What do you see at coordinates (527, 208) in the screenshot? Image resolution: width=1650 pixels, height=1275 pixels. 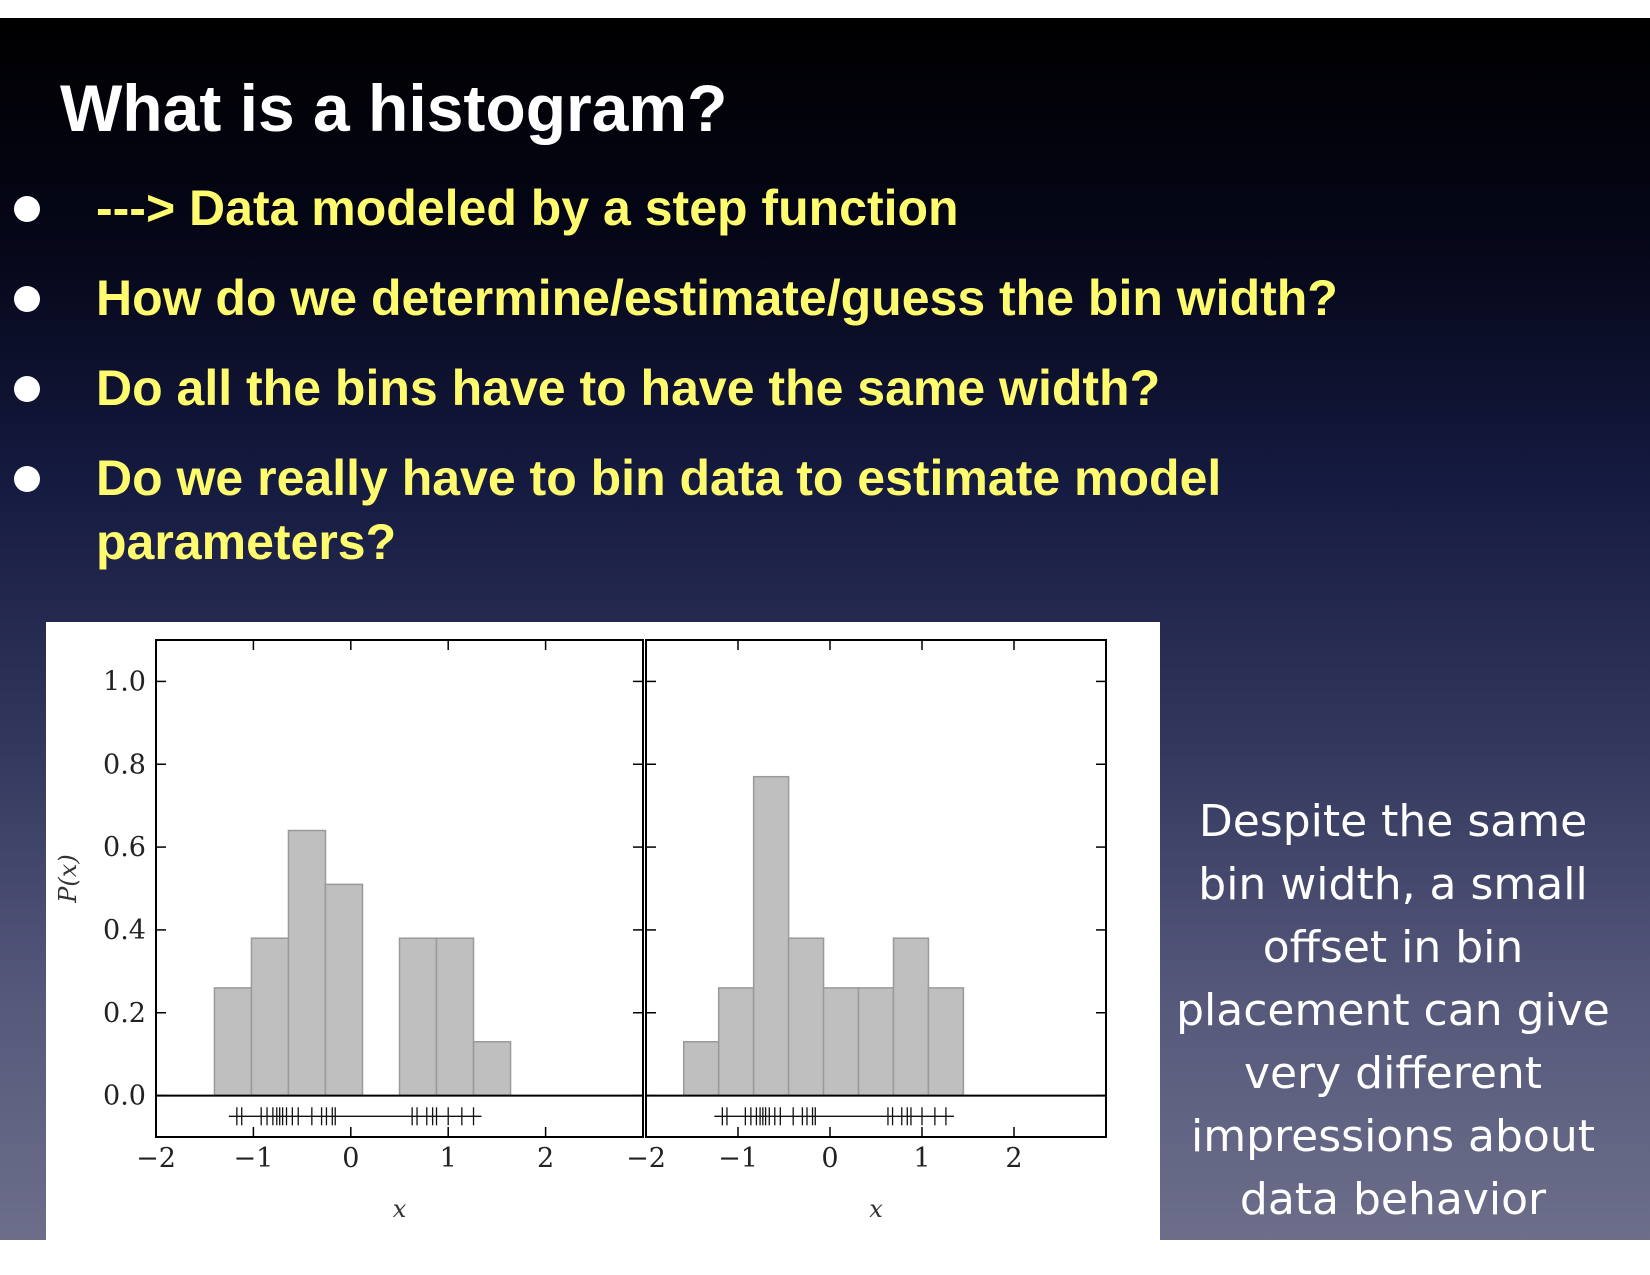 I see `bullet-1: ---> Data modeled by a step function` at bounding box center [527, 208].